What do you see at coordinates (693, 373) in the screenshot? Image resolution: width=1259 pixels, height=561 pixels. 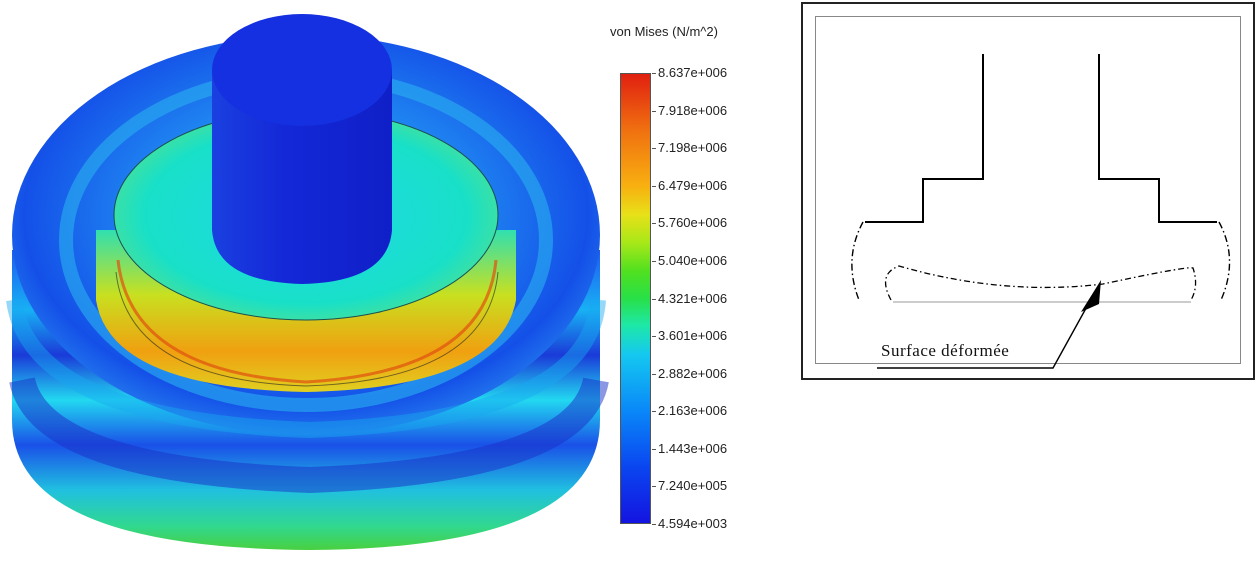 I see `legend-tick-label: 2.882e+006` at bounding box center [693, 373].